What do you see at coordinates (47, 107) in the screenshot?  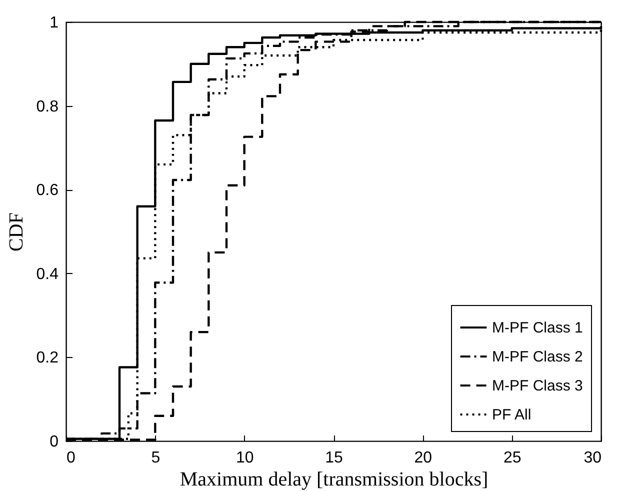 I see `y-tick-label: 0.8` at bounding box center [47, 107].